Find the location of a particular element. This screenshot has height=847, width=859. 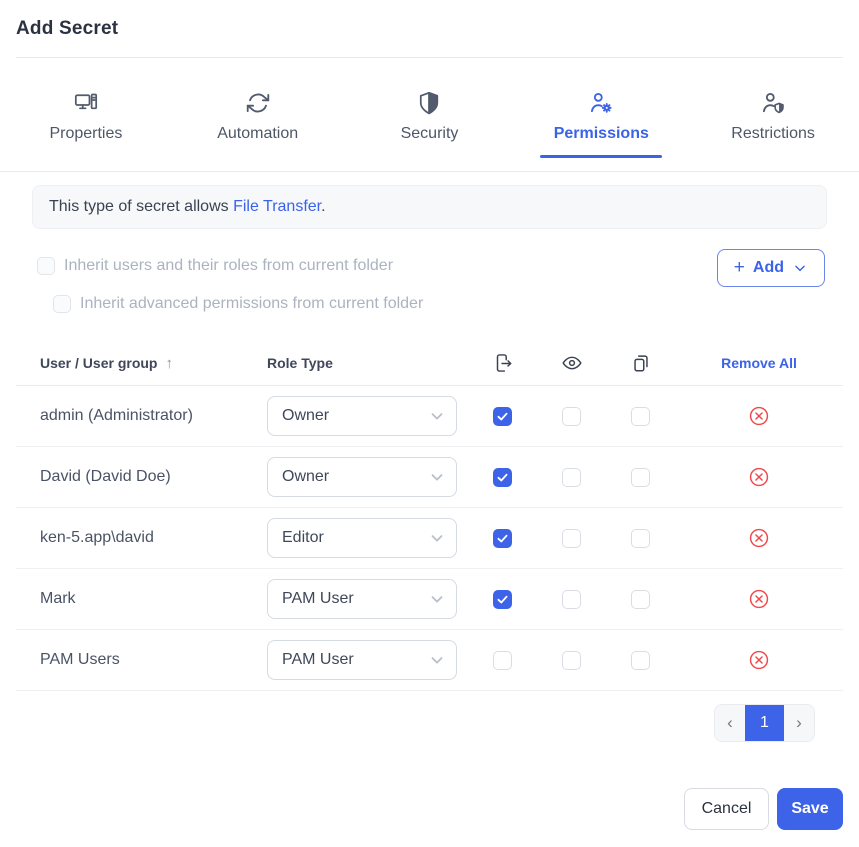

table-row: PAM Users PAM User is located at coordinates (429, 660).